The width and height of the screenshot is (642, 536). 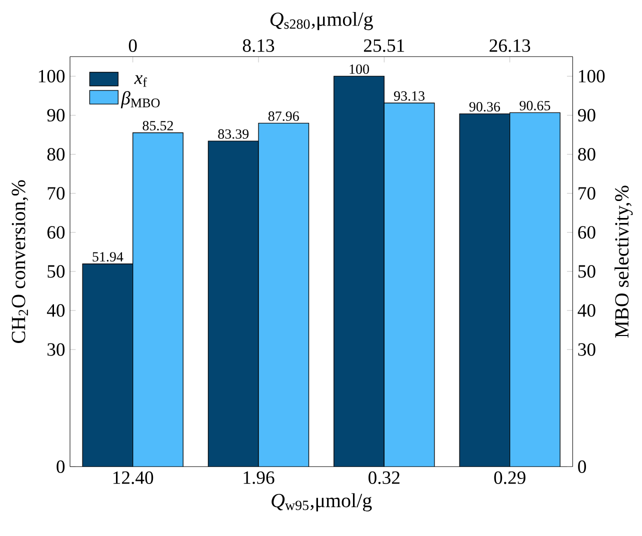 What do you see at coordinates (409, 96) in the screenshot?
I see `data-label: 93.13` at bounding box center [409, 96].